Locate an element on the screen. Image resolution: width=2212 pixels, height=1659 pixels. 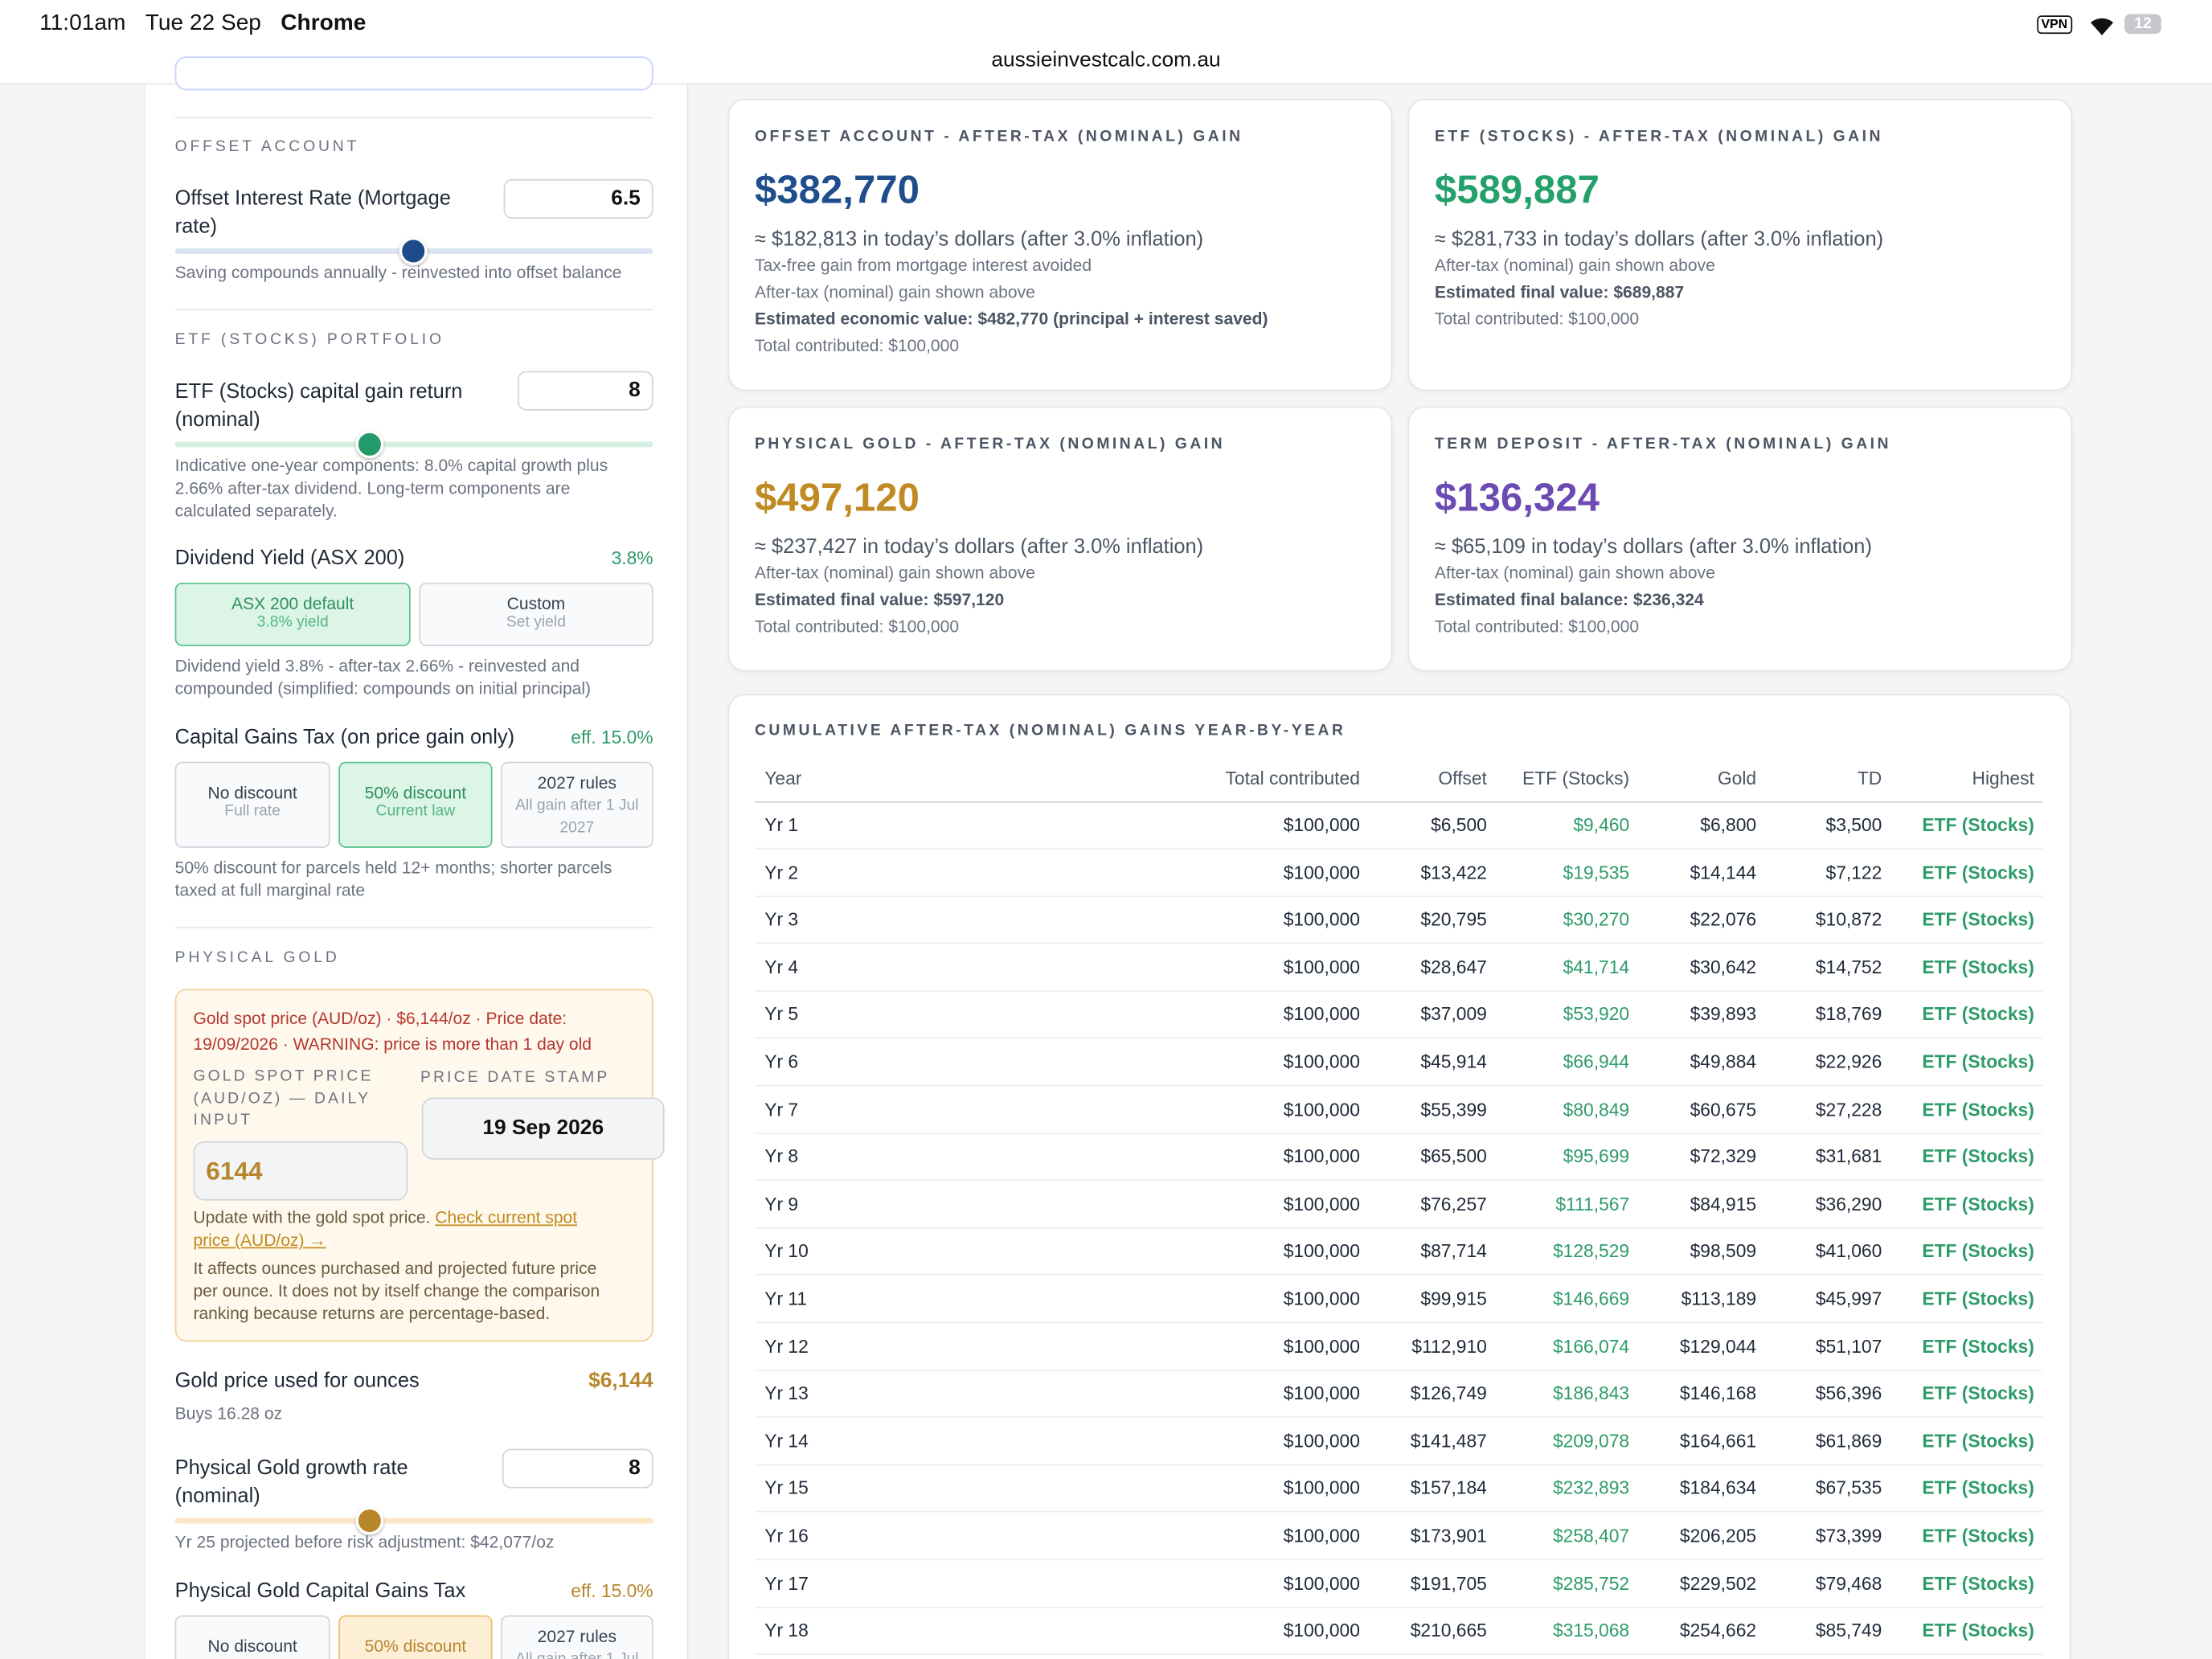
table-cell: Yr 7 is located at coordinates (781, 1109).